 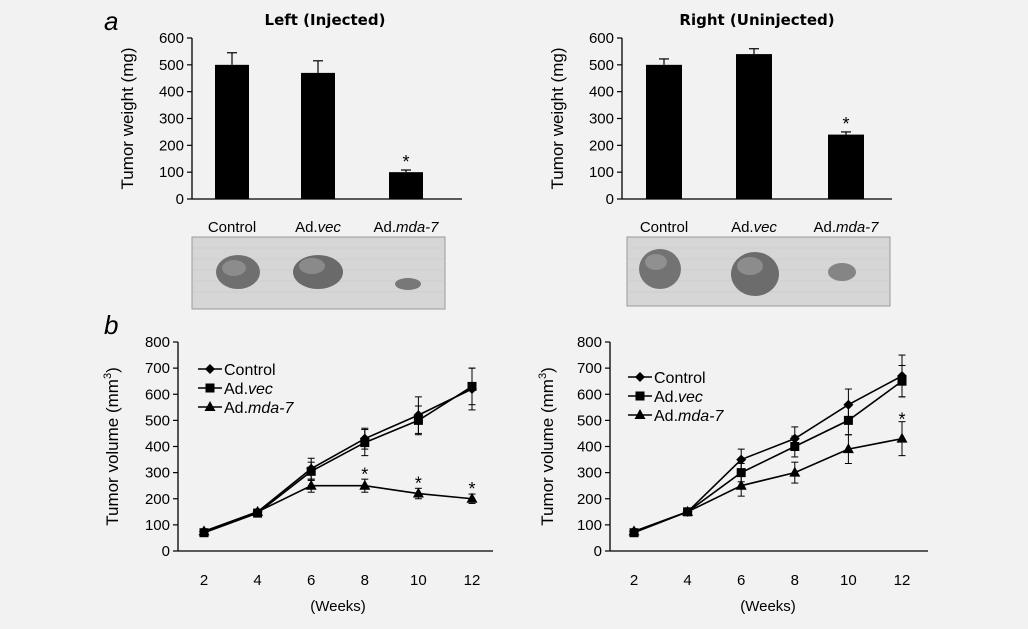 What do you see at coordinates (589, 342) in the screenshot?
I see `y-tick-label: 800` at bounding box center [589, 342].